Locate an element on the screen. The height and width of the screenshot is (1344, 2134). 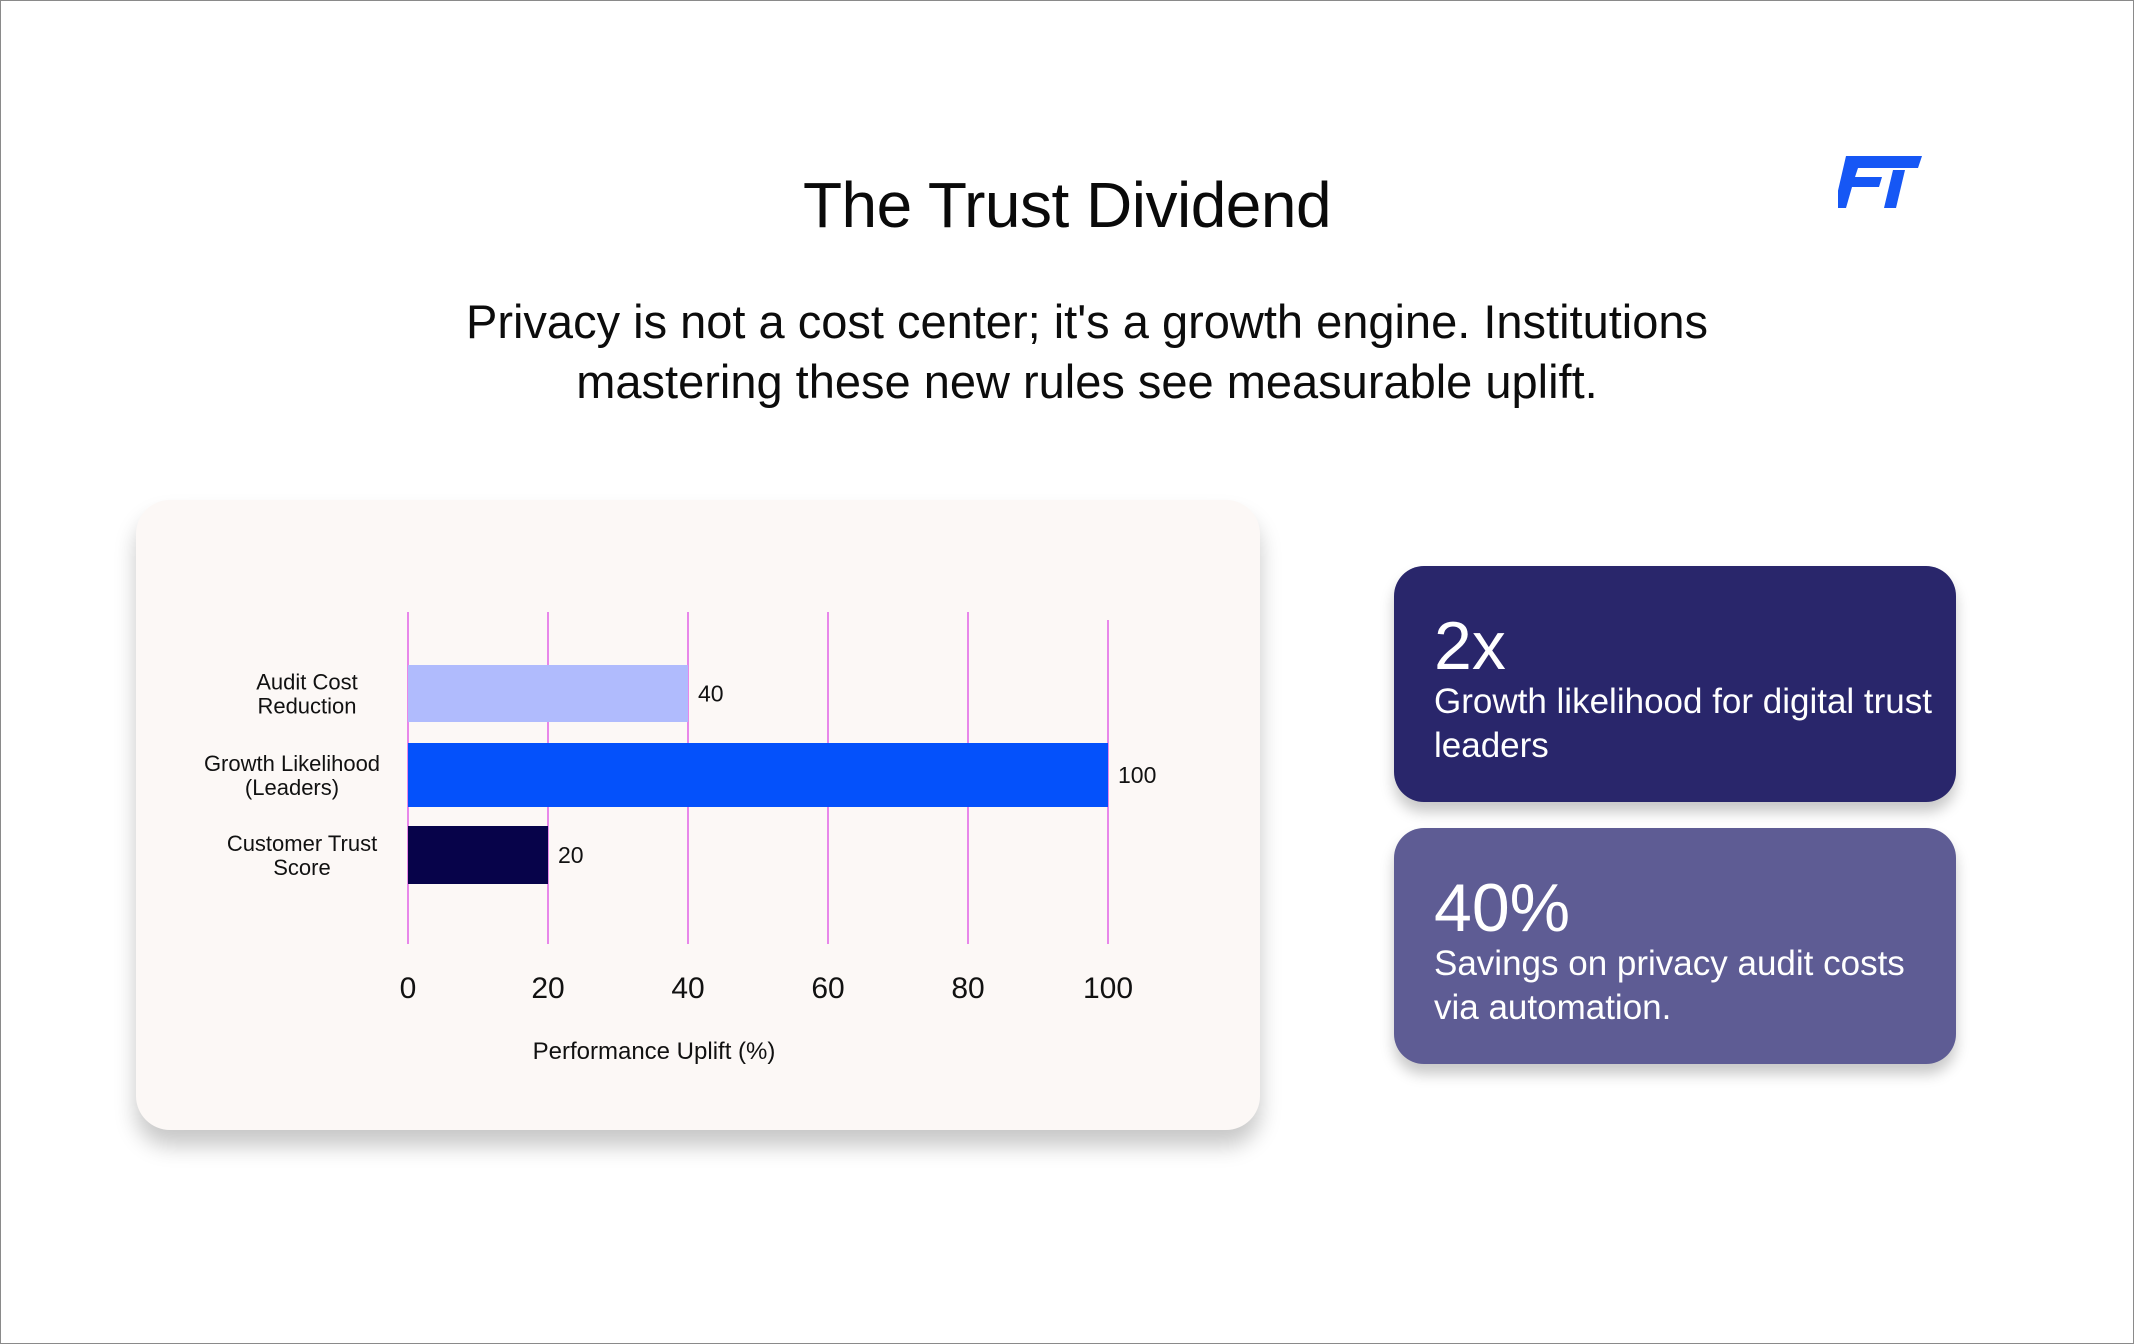
data-label: 100 is located at coordinates (1137, 775).